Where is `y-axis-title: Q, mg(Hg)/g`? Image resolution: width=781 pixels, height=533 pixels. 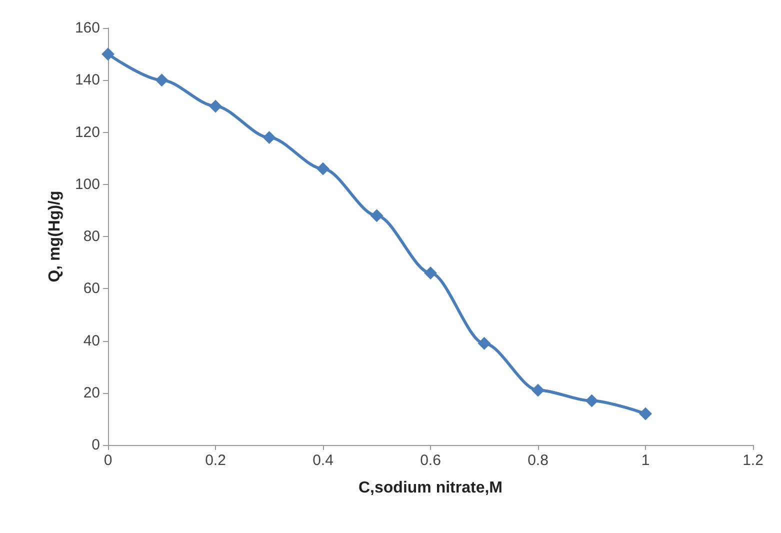
y-axis-title: Q, mg(Hg)/g is located at coordinates (55, 236).